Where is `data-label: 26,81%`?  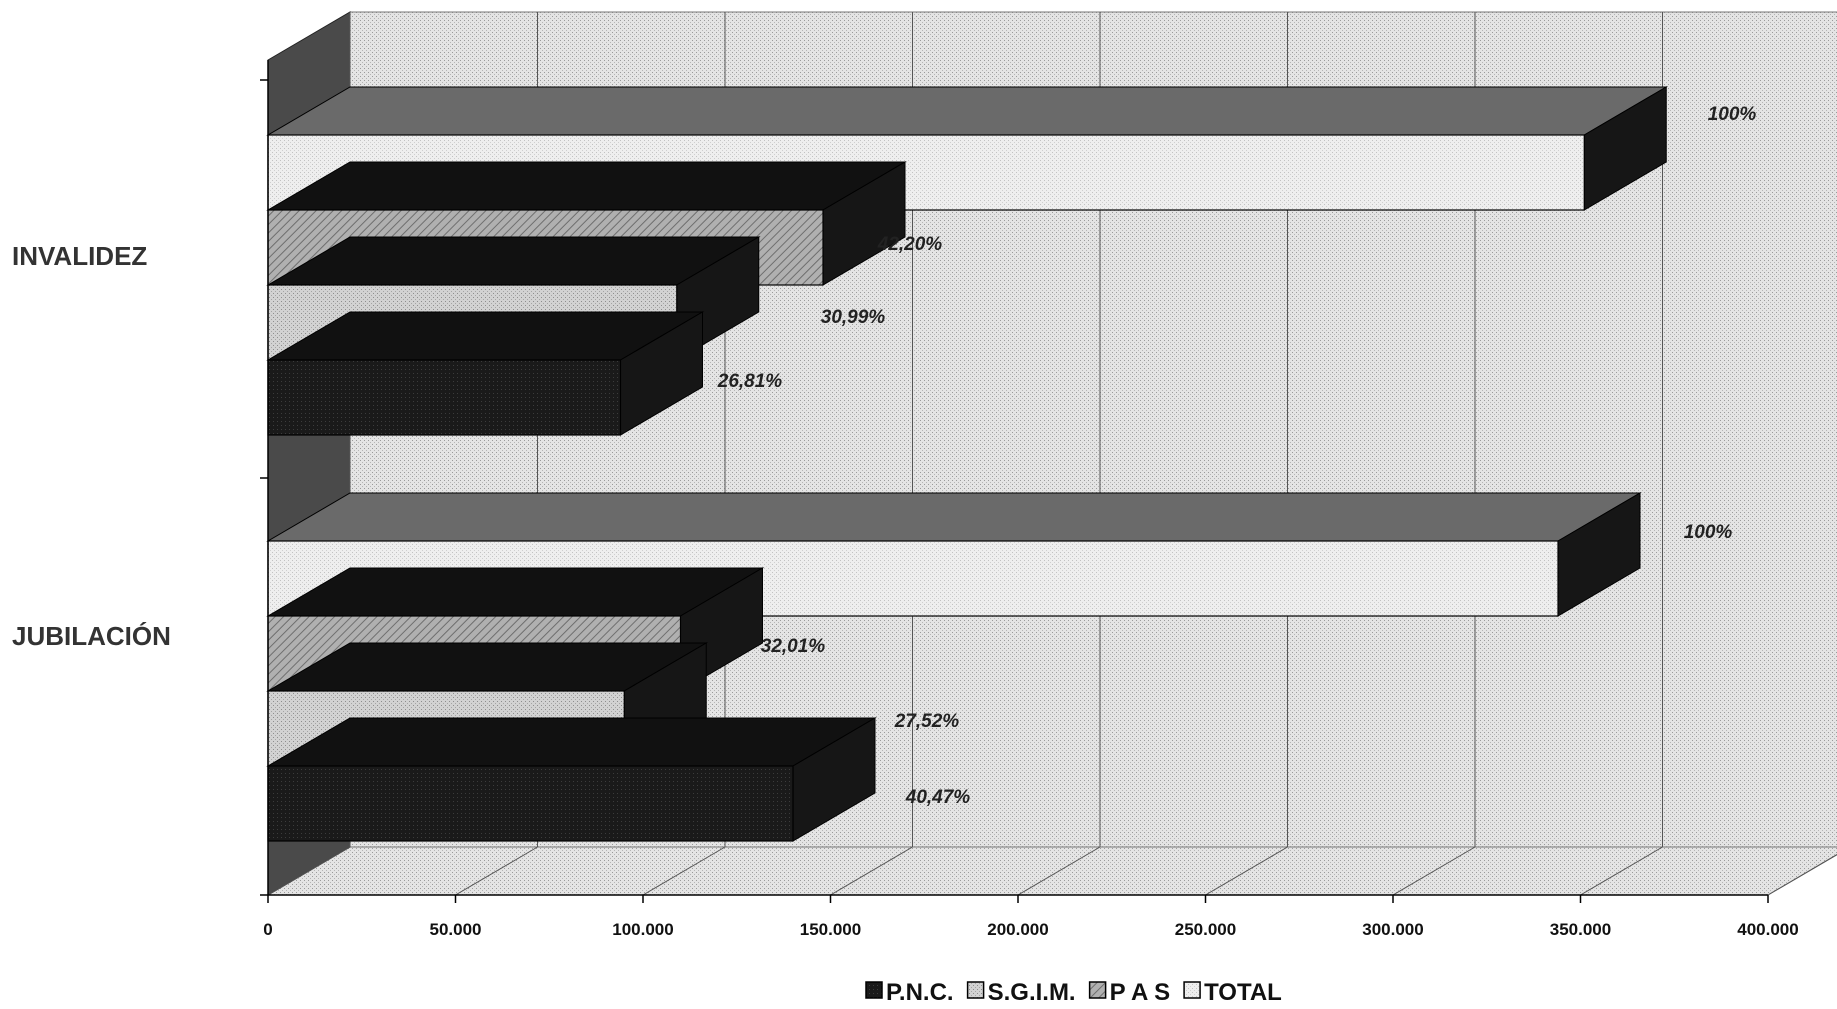
data-label: 26,81% is located at coordinates (750, 381).